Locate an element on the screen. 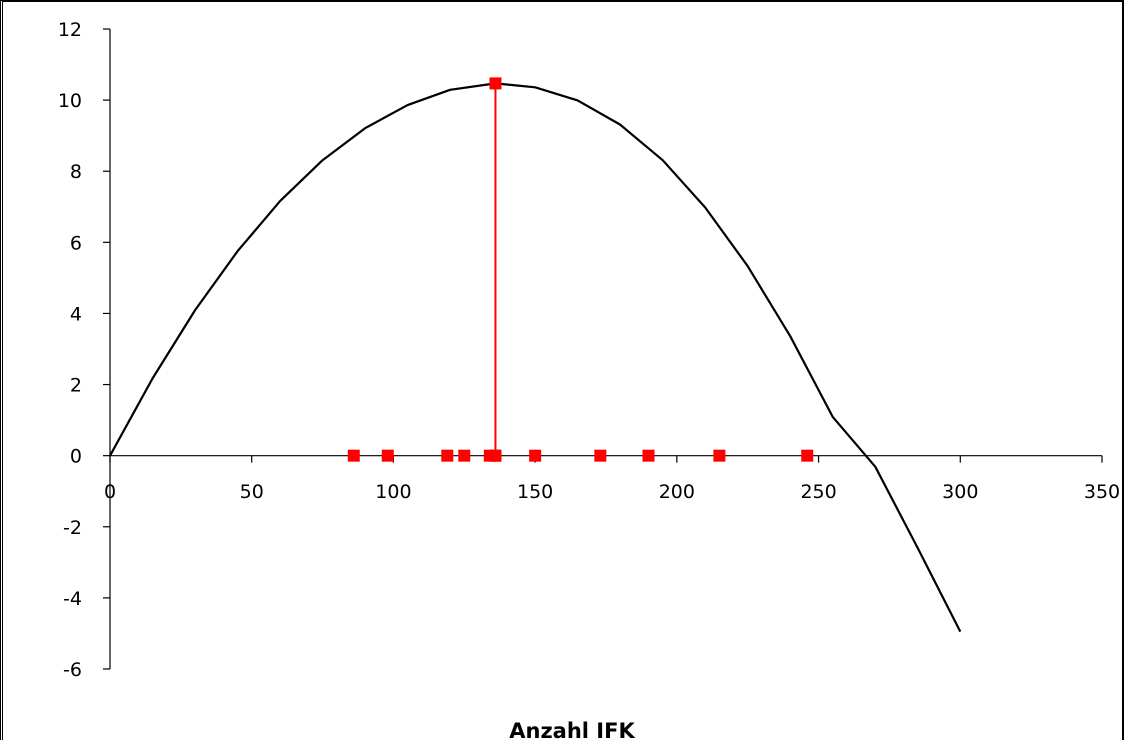 This screenshot has height=742, width=1124. x-tick-label: 250 is located at coordinates (818, 492).